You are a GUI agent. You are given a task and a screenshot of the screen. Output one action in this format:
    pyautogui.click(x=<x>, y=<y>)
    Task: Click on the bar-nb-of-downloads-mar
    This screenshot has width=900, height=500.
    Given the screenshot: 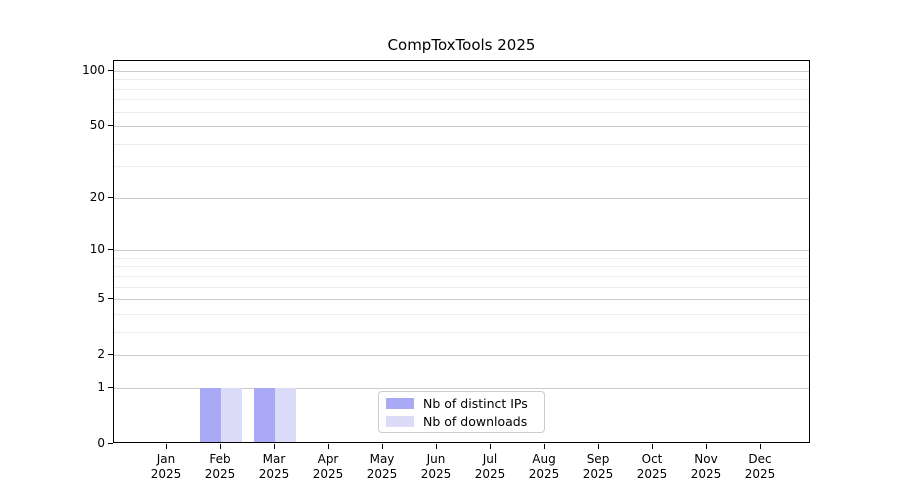 What is the action you would take?
    pyautogui.click(x=285, y=414)
    